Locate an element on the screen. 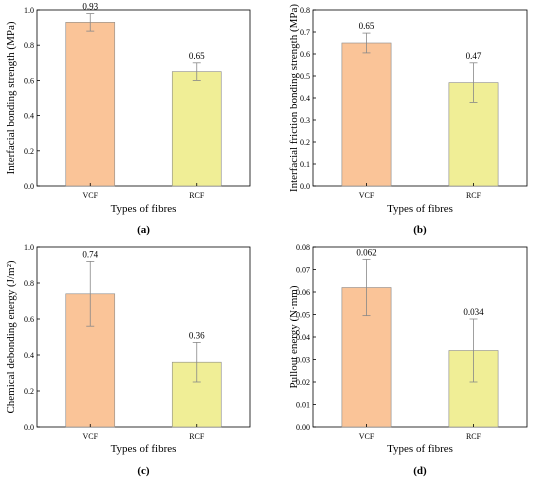  panel-label: (c) is located at coordinates (143, 471).